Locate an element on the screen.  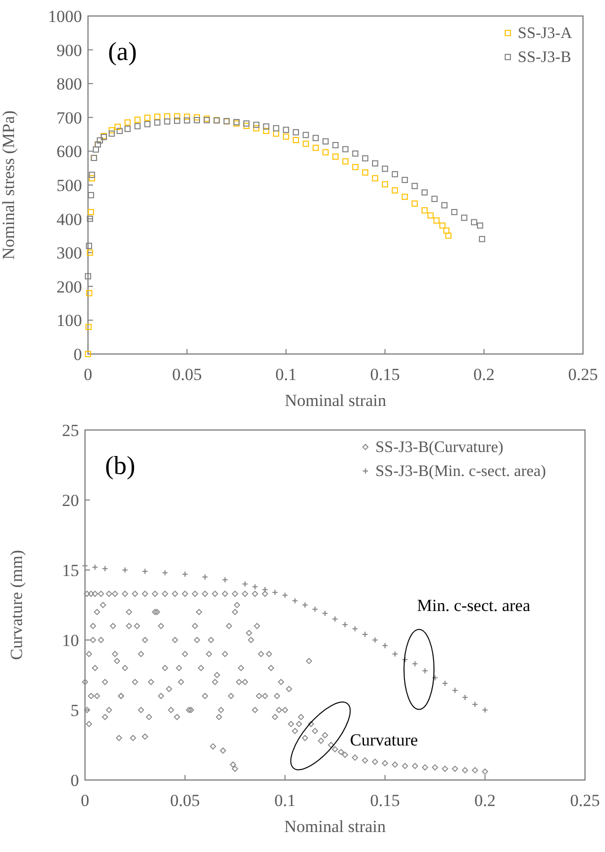
y-tick-label: 500 is located at coordinates (69, 185).